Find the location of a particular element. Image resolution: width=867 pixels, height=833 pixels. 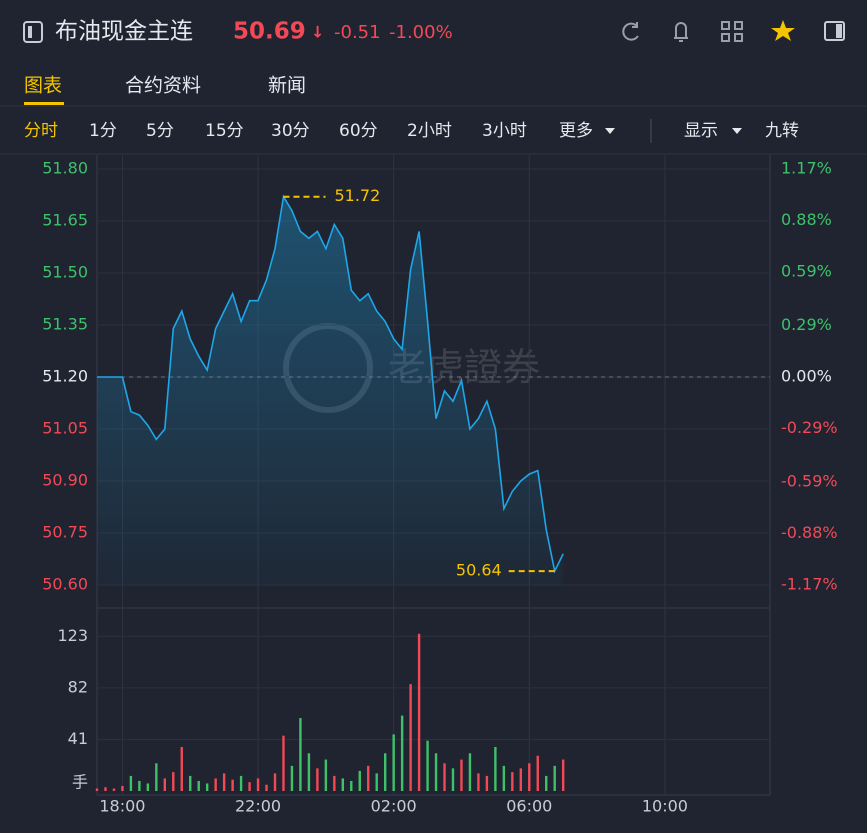

y-tick-label: 51.35 is located at coordinates (65, 324).